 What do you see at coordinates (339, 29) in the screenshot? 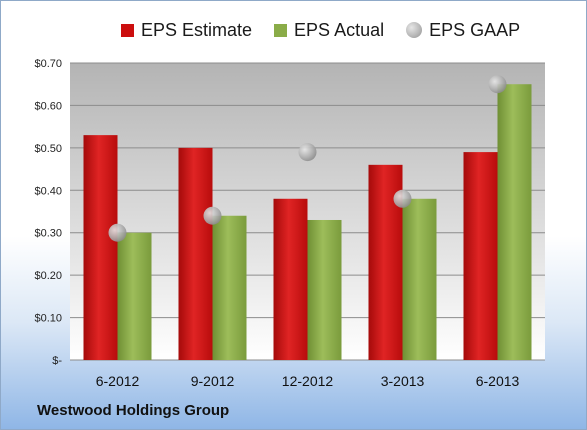
I see `legend-label-actual: EPS Actual` at bounding box center [339, 29].